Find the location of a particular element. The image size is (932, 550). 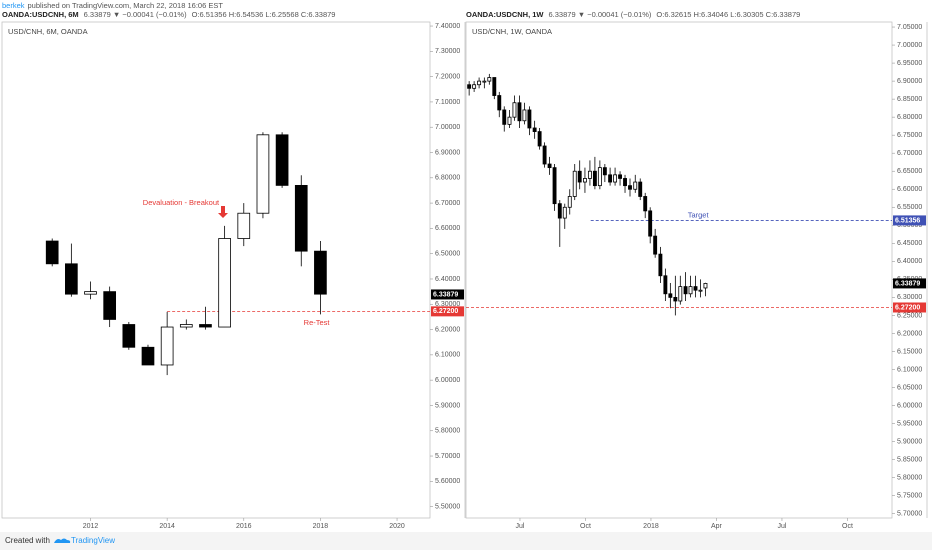

y-tick-label: 6.85000 is located at coordinates (909, 99).